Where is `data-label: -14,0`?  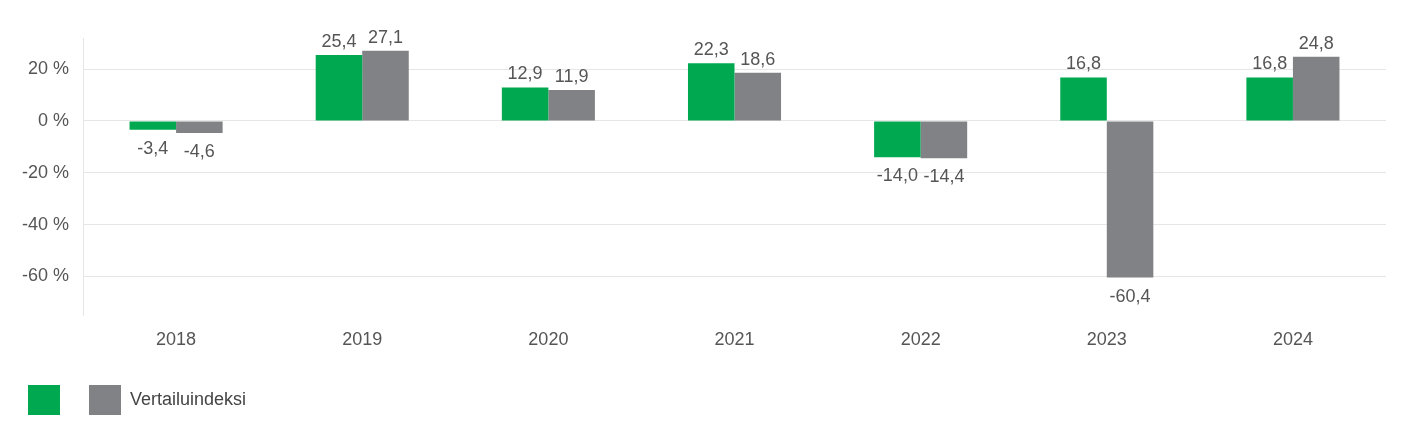 data-label: -14,0 is located at coordinates (897, 175).